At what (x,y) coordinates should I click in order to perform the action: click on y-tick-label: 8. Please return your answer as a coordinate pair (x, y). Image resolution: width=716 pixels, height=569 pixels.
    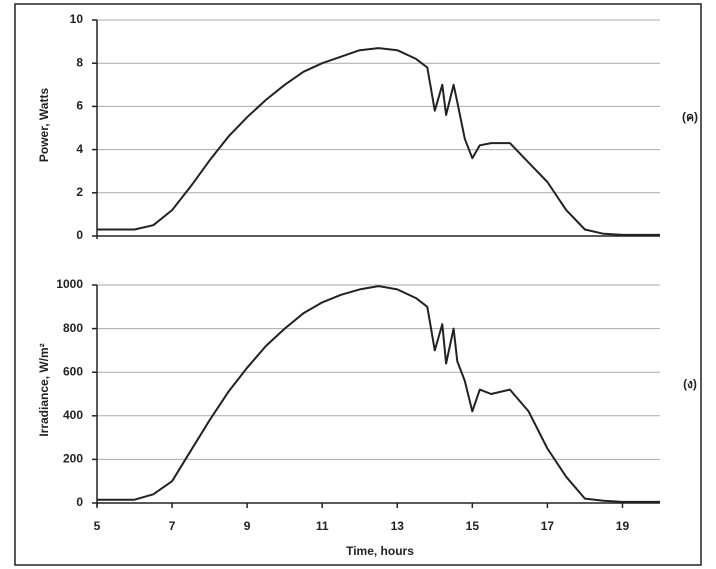
    Looking at the image, I should click on (79, 62).